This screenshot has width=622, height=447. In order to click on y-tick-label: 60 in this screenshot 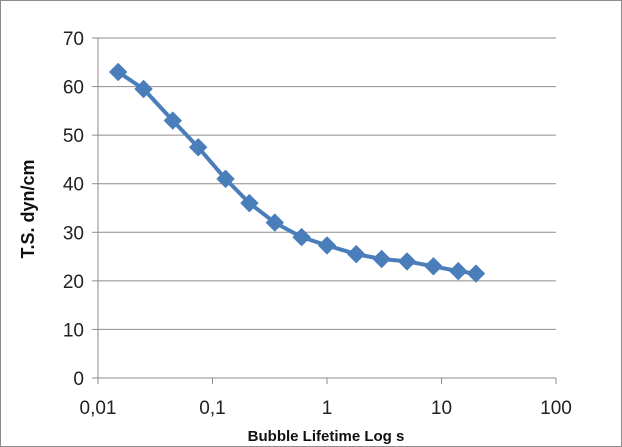, I will do `click(73, 88)`.